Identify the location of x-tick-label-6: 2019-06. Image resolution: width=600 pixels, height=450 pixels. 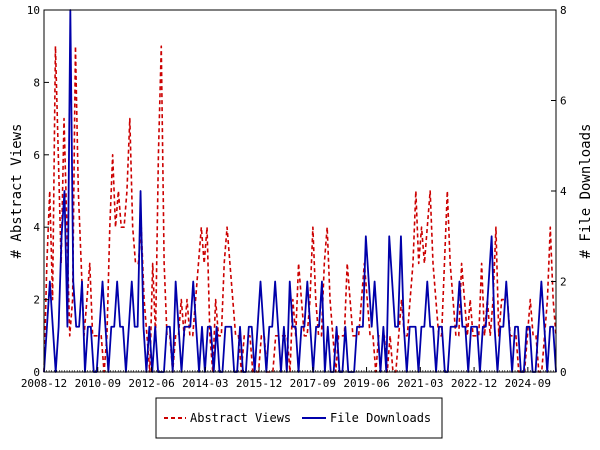
(366, 383).